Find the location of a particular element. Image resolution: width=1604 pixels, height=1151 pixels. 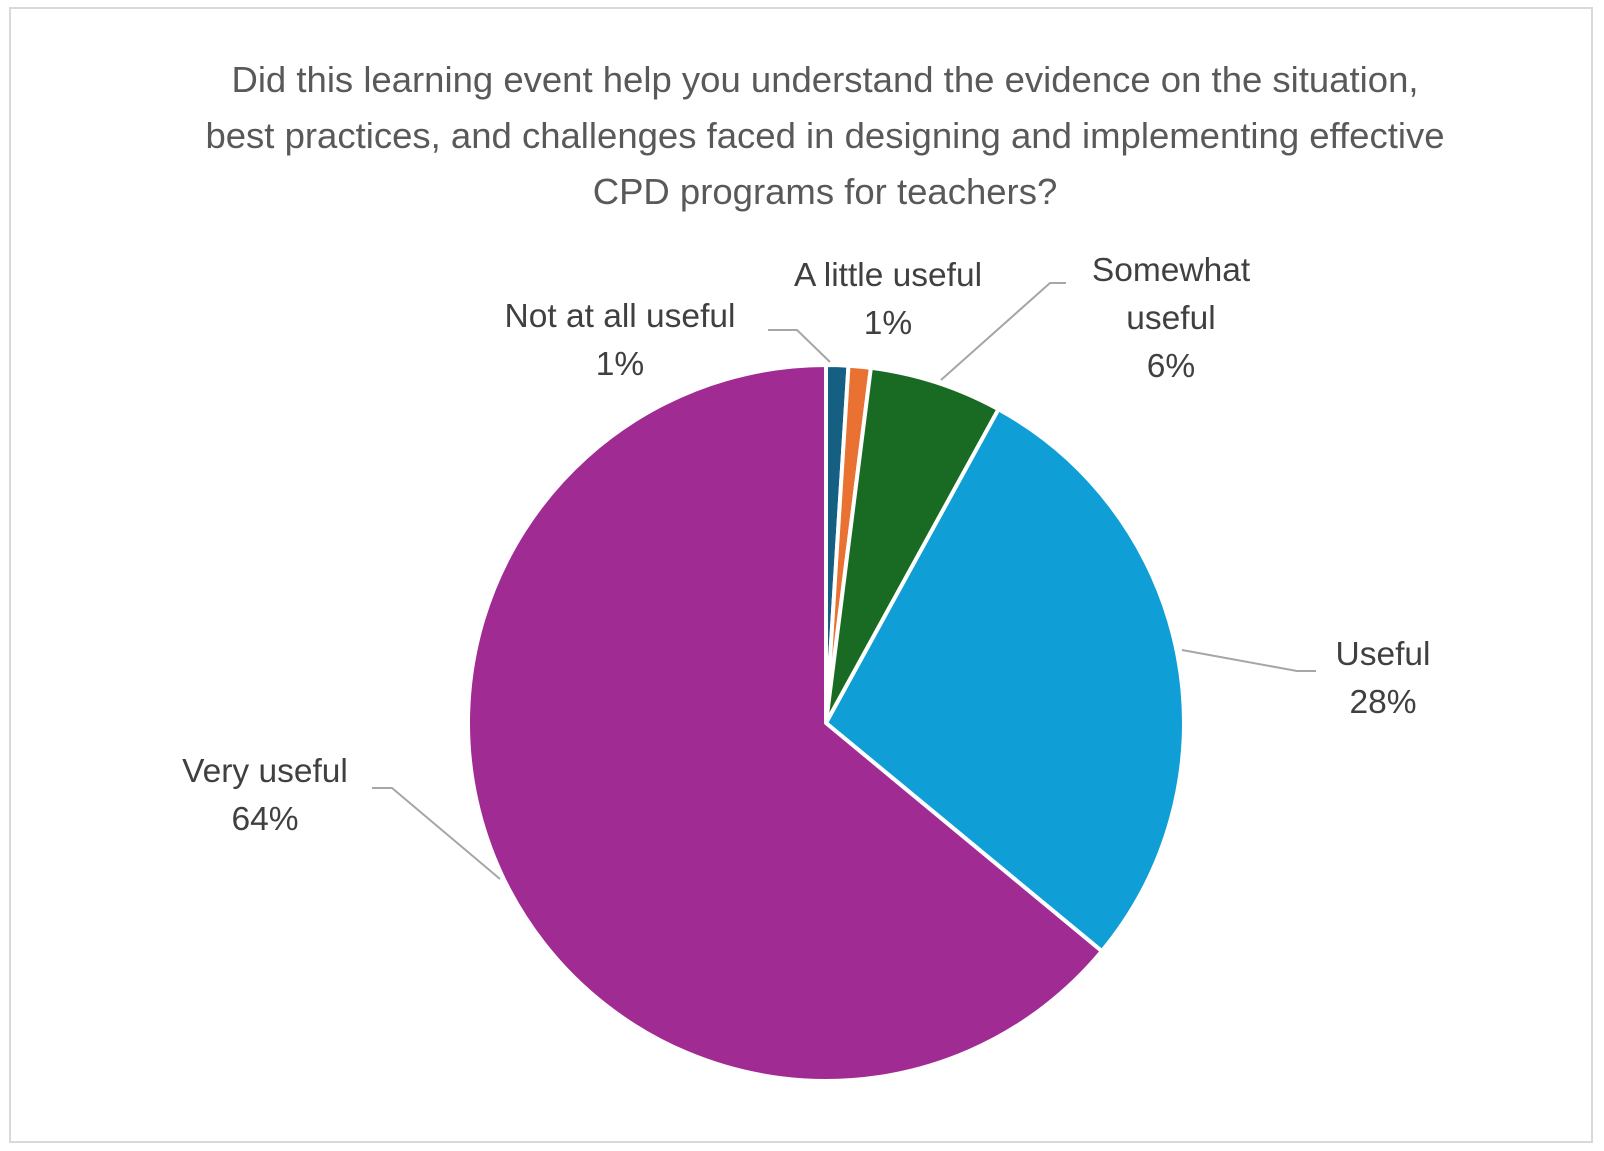

slice-label-not-at-all-useful: Not at all useful 1% is located at coordinates (620, 340).